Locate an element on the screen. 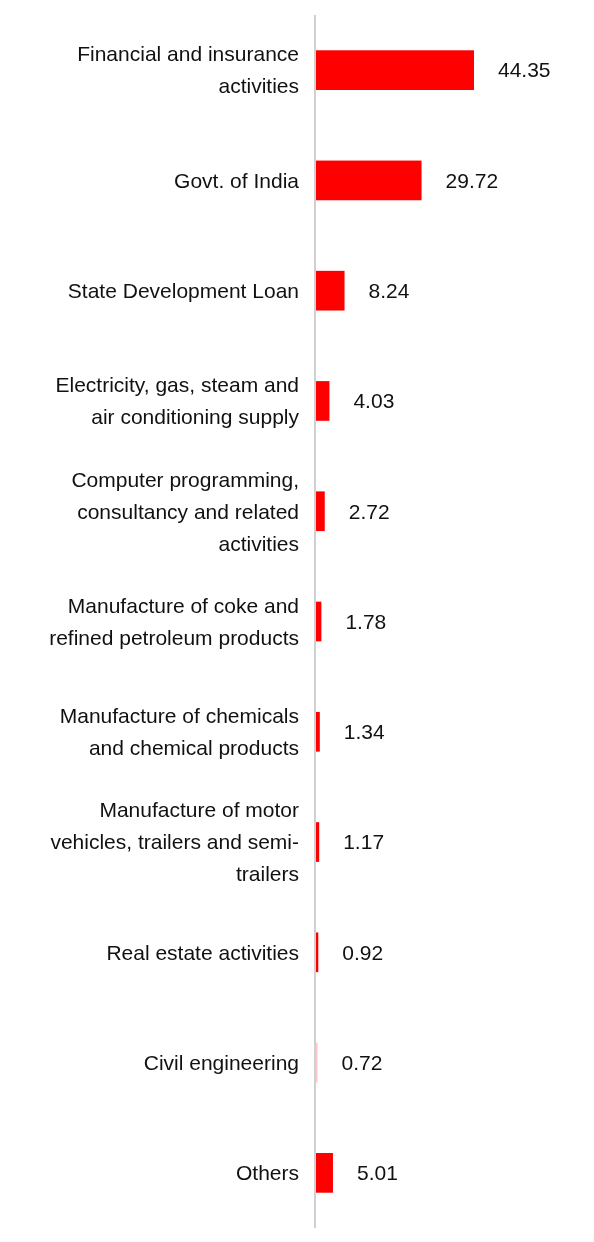 Image resolution: width=594 pixels, height=1242 pixels. data-label: 4.03 is located at coordinates (374, 401).